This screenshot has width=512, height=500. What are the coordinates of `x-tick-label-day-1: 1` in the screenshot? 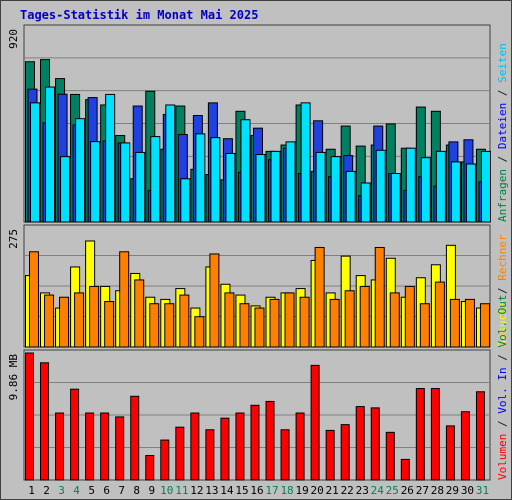 It's located at (31, 490).